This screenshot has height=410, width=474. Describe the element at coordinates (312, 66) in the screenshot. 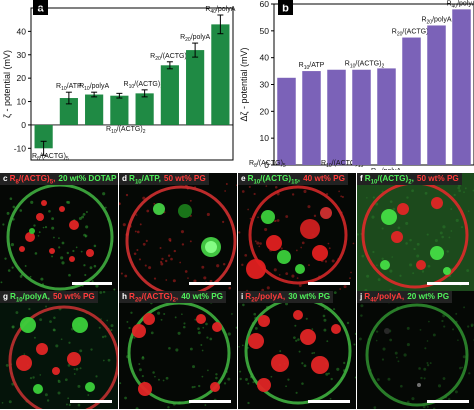

I see `bar-label: R10/ATP` at that location.